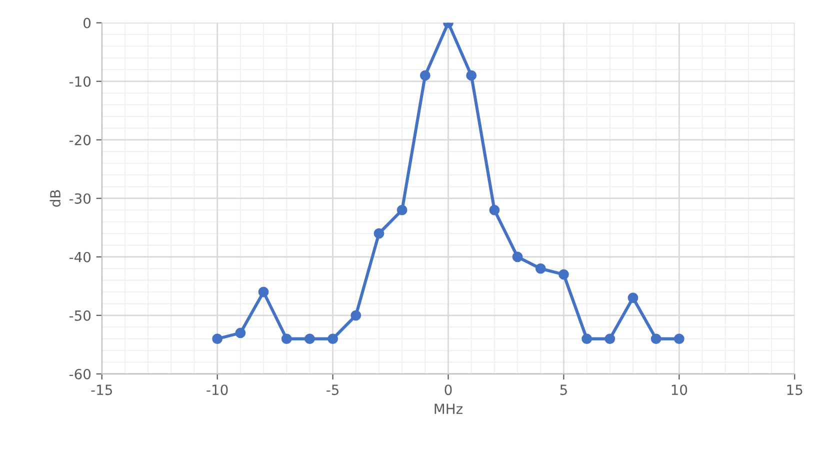 This screenshot has width=815, height=456. I want to click on x-tick-label: 0, so click(448, 390).